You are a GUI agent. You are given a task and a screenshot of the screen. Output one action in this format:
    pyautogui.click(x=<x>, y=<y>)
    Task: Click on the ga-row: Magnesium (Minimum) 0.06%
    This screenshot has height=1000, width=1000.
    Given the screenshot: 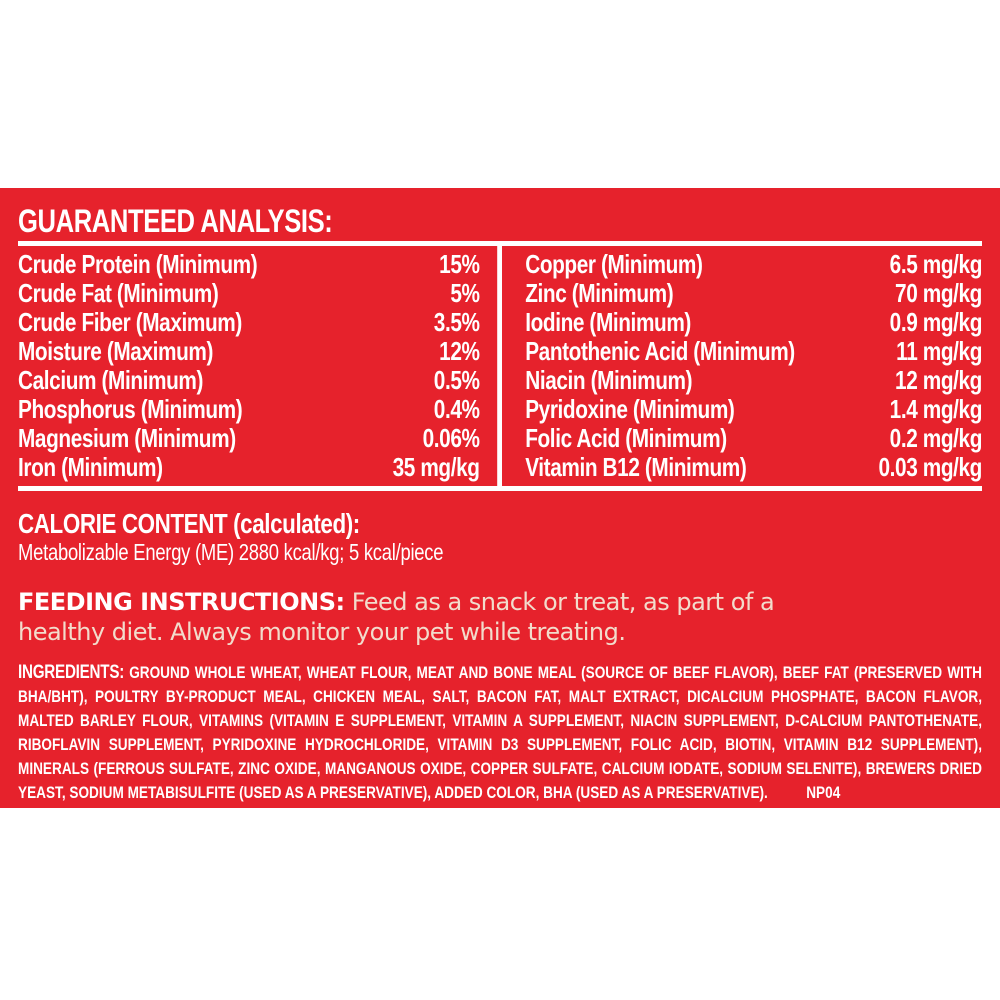 What is the action you would take?
    pyautogui.click(x=249, y=438)
    